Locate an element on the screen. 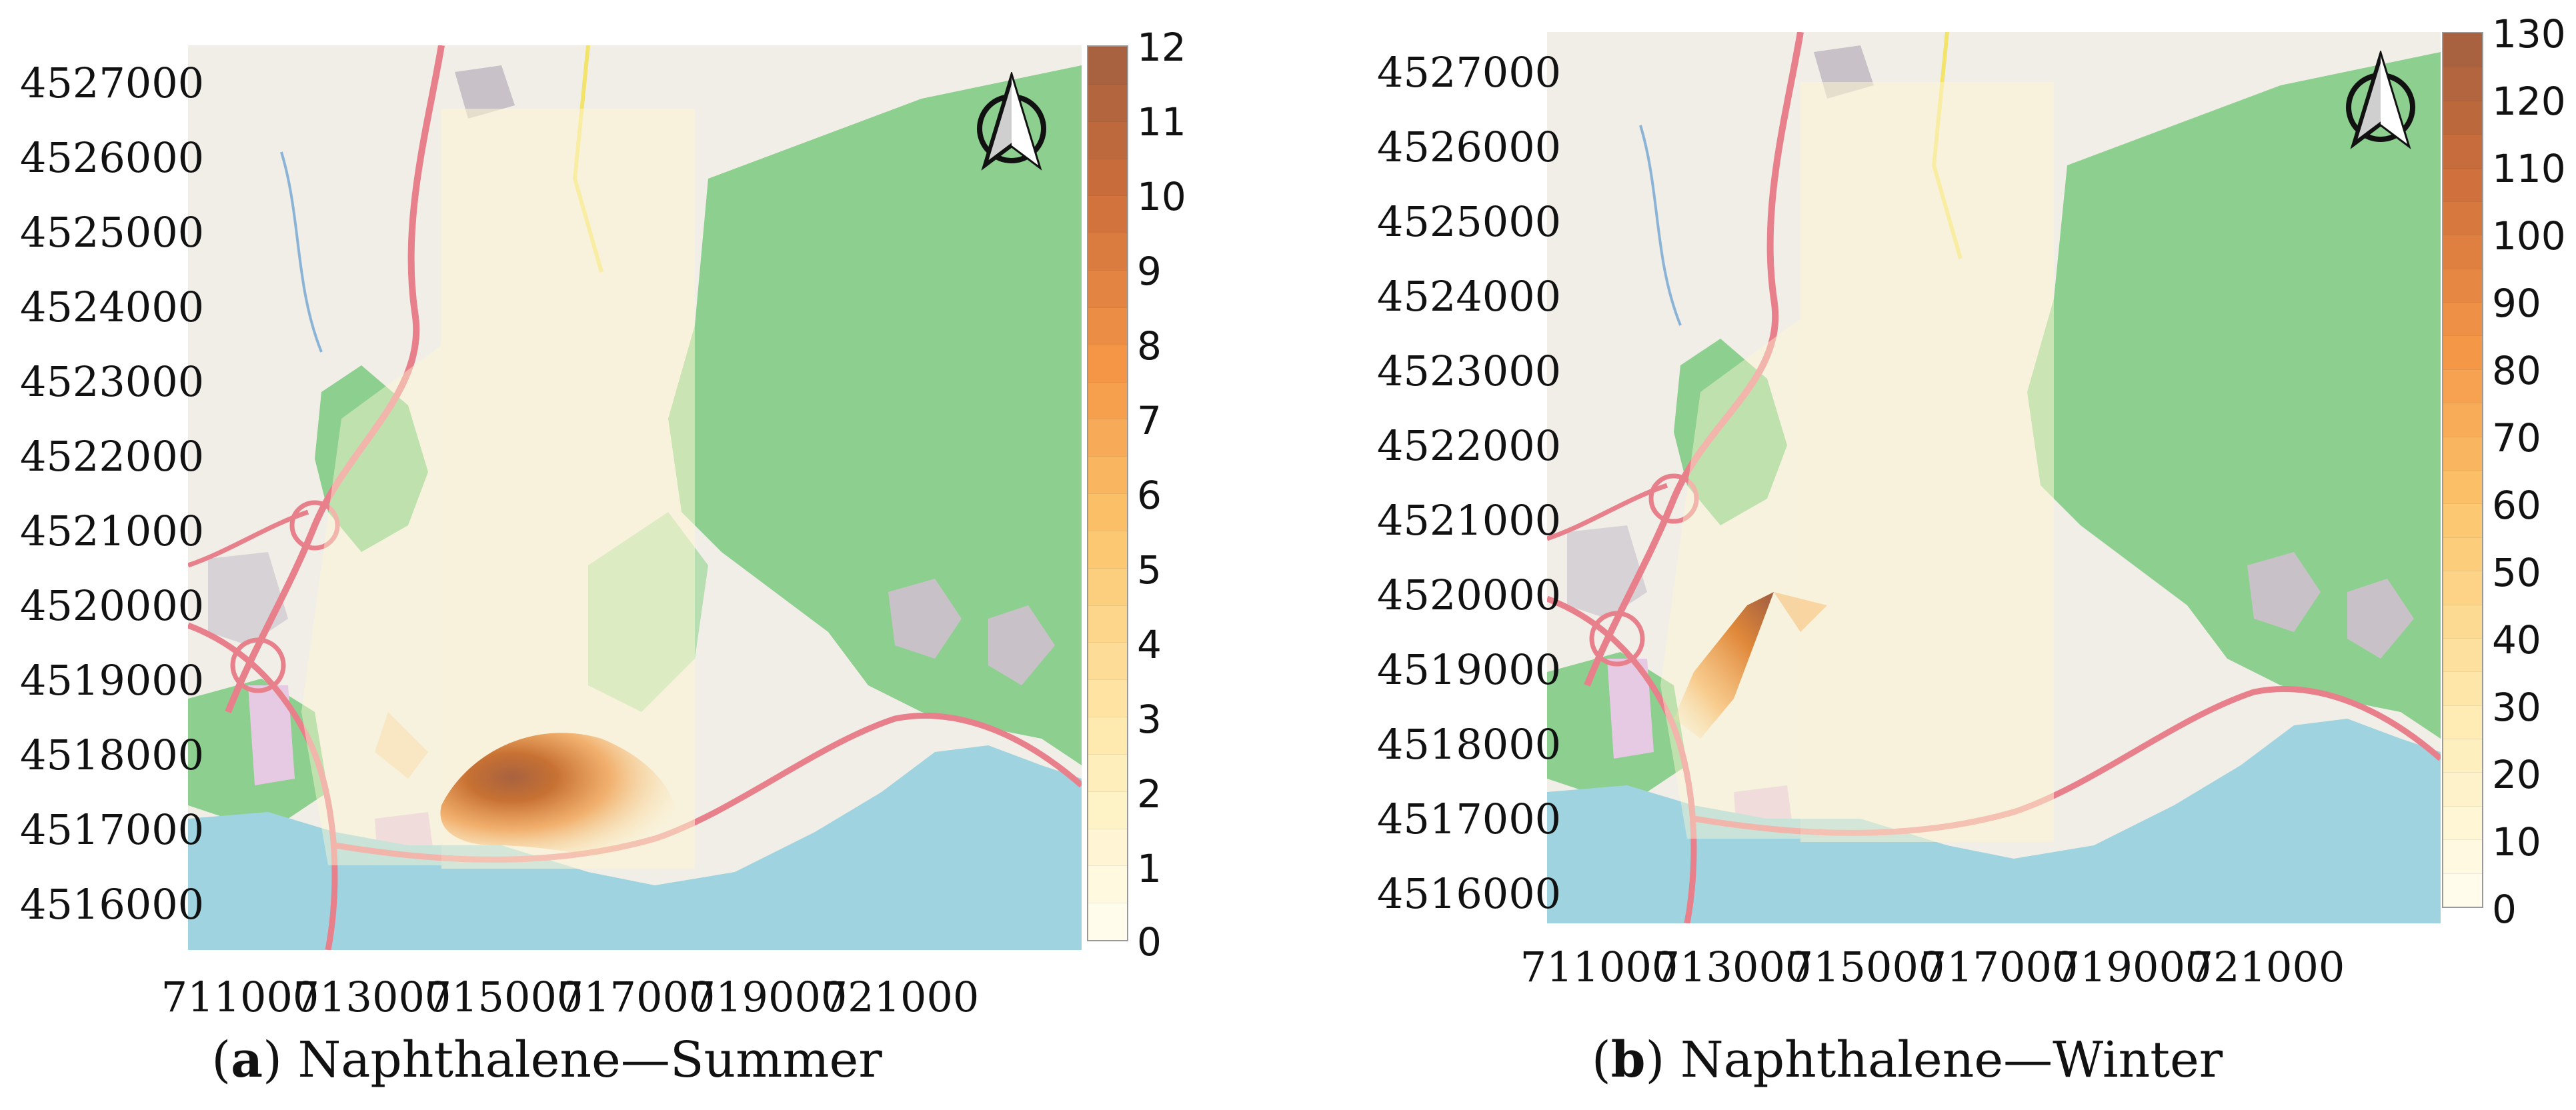  colorbar-tick-label: 120 is located at coordinates (2529, 101).